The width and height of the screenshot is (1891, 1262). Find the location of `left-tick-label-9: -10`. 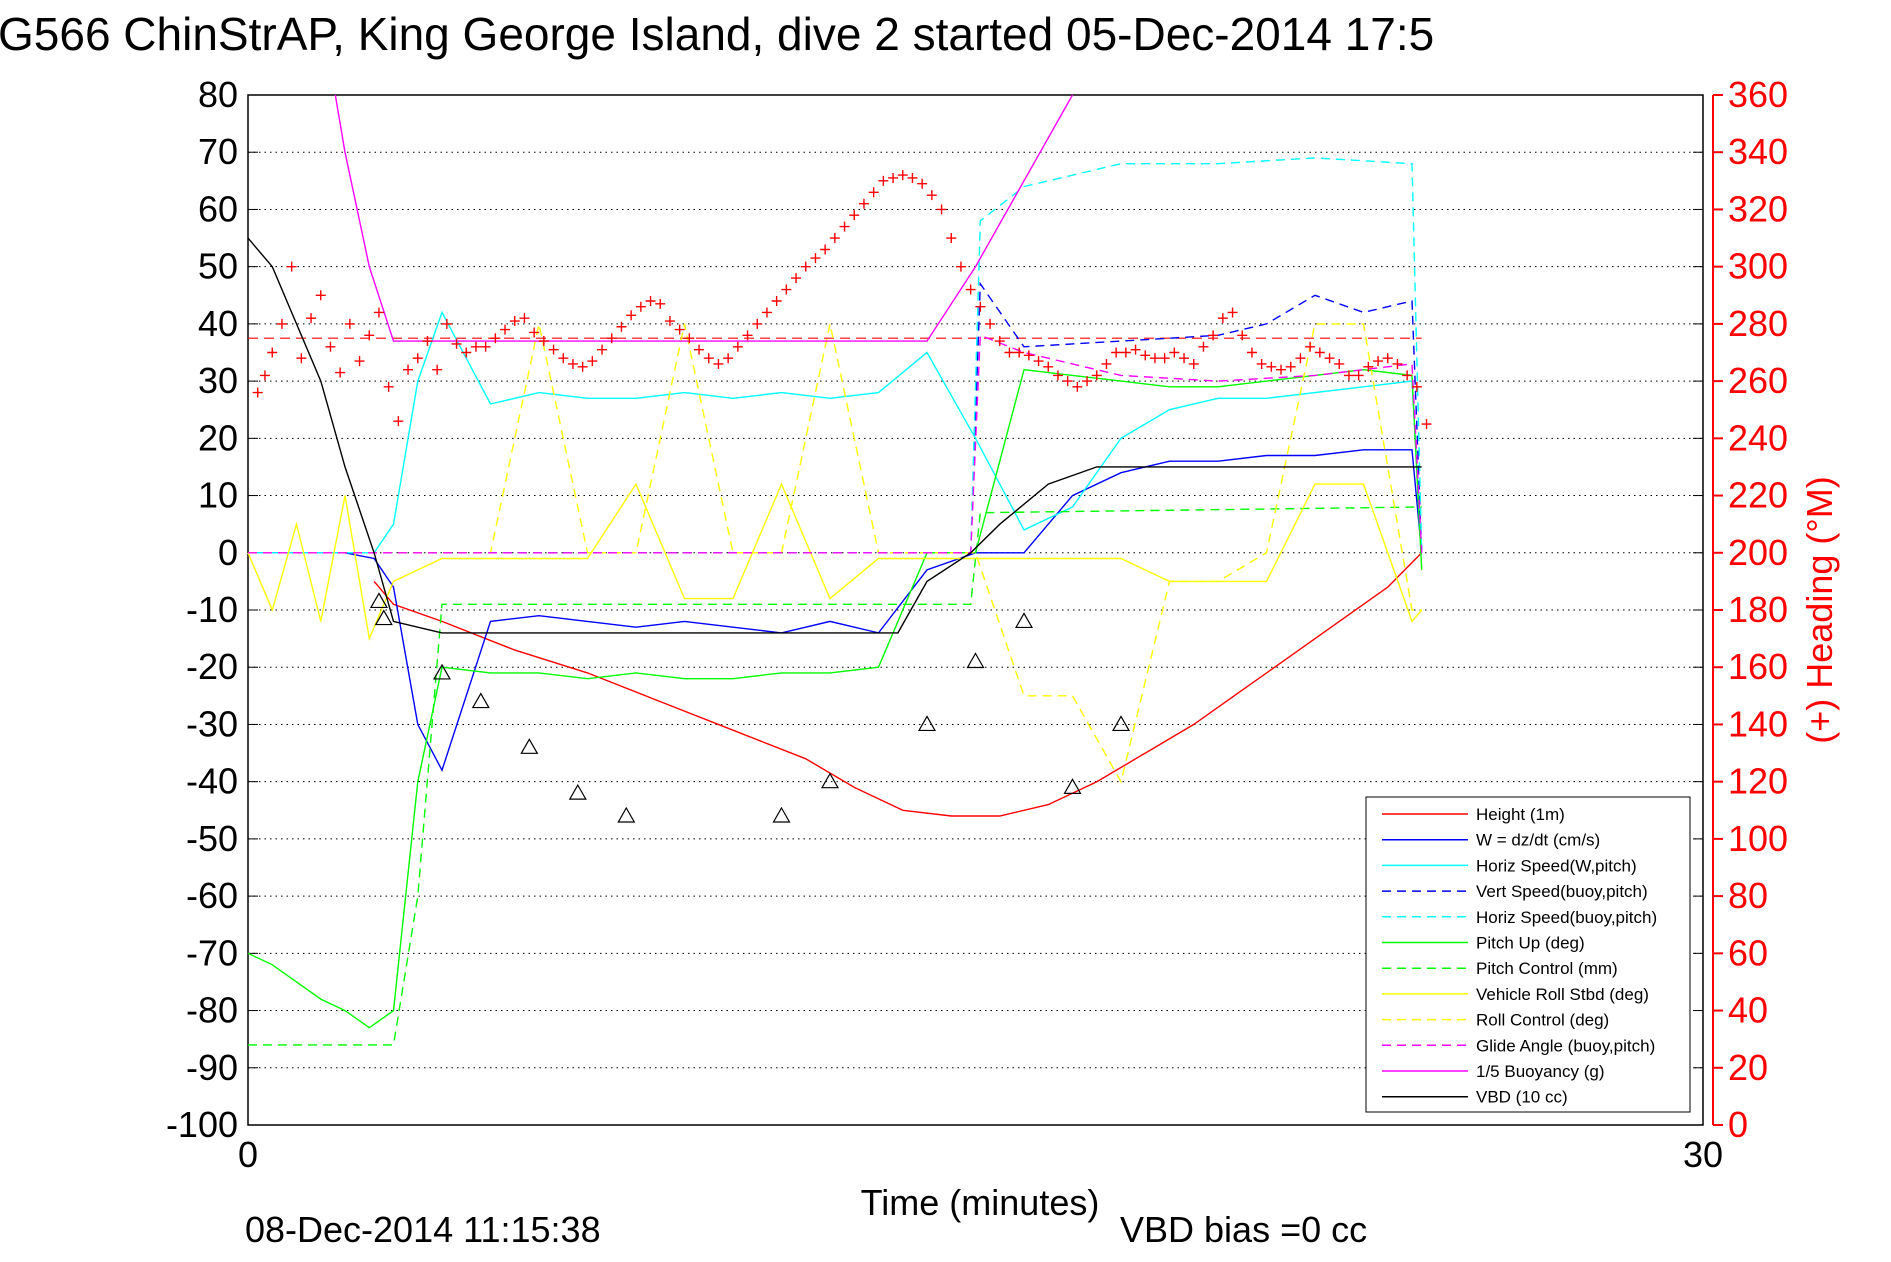

left-tick-label-9: -10 is located at coordinates (212, 609).